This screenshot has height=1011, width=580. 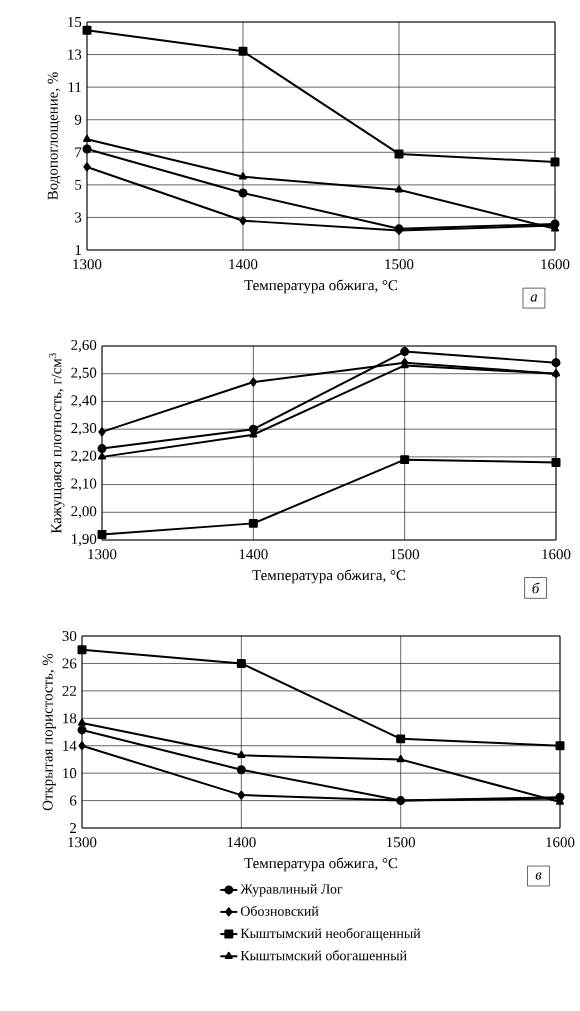 What do you see at coordinates (73, 800) in the screenshot?
I see `y-tick-label: 6` at bounding box center [73, 800].